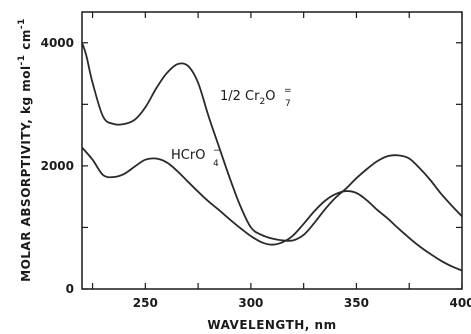  I want to click on series-label-hydrogen-chromate: HCrO − 4, so click(196, 157).